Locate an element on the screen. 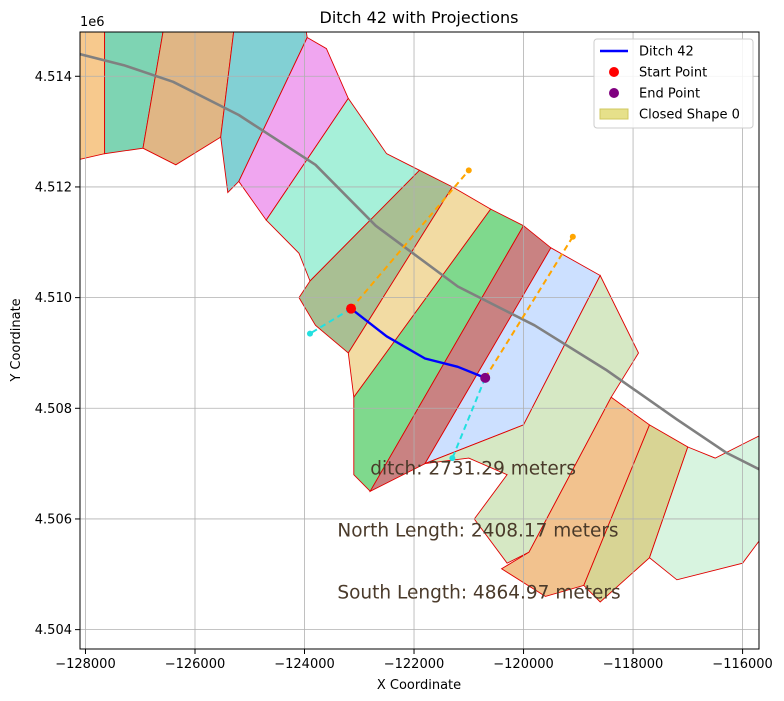  chart-title: Ditch 42 with Projections is located at coordinates (419, 17).